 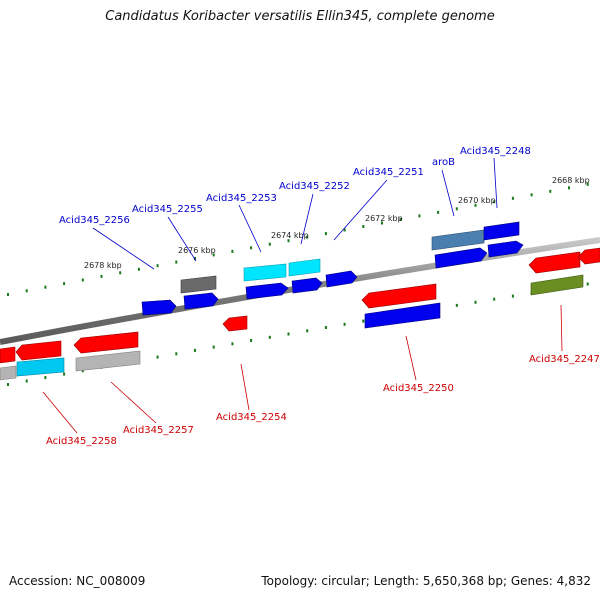 I want to click on label-acid345-2254: Acid345_2254, so click(x=251, y=417).